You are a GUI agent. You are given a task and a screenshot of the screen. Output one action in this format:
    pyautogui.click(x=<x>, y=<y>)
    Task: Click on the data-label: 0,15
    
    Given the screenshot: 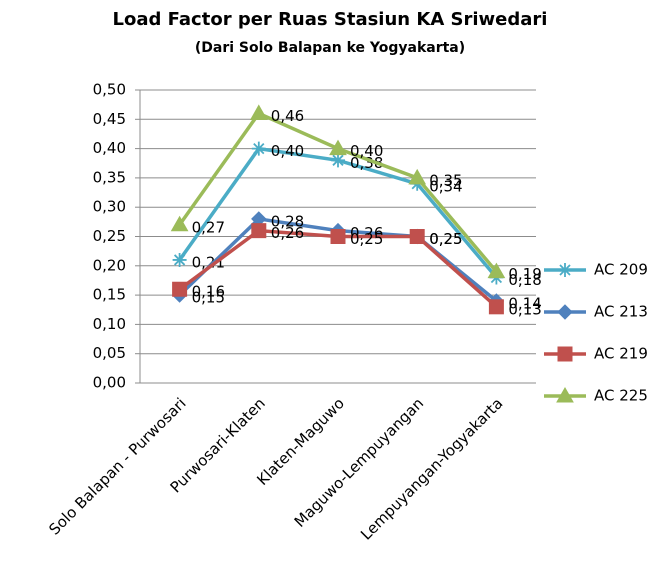 What is the action you would take?
    pyautogui.click(x=208, y=298)
    